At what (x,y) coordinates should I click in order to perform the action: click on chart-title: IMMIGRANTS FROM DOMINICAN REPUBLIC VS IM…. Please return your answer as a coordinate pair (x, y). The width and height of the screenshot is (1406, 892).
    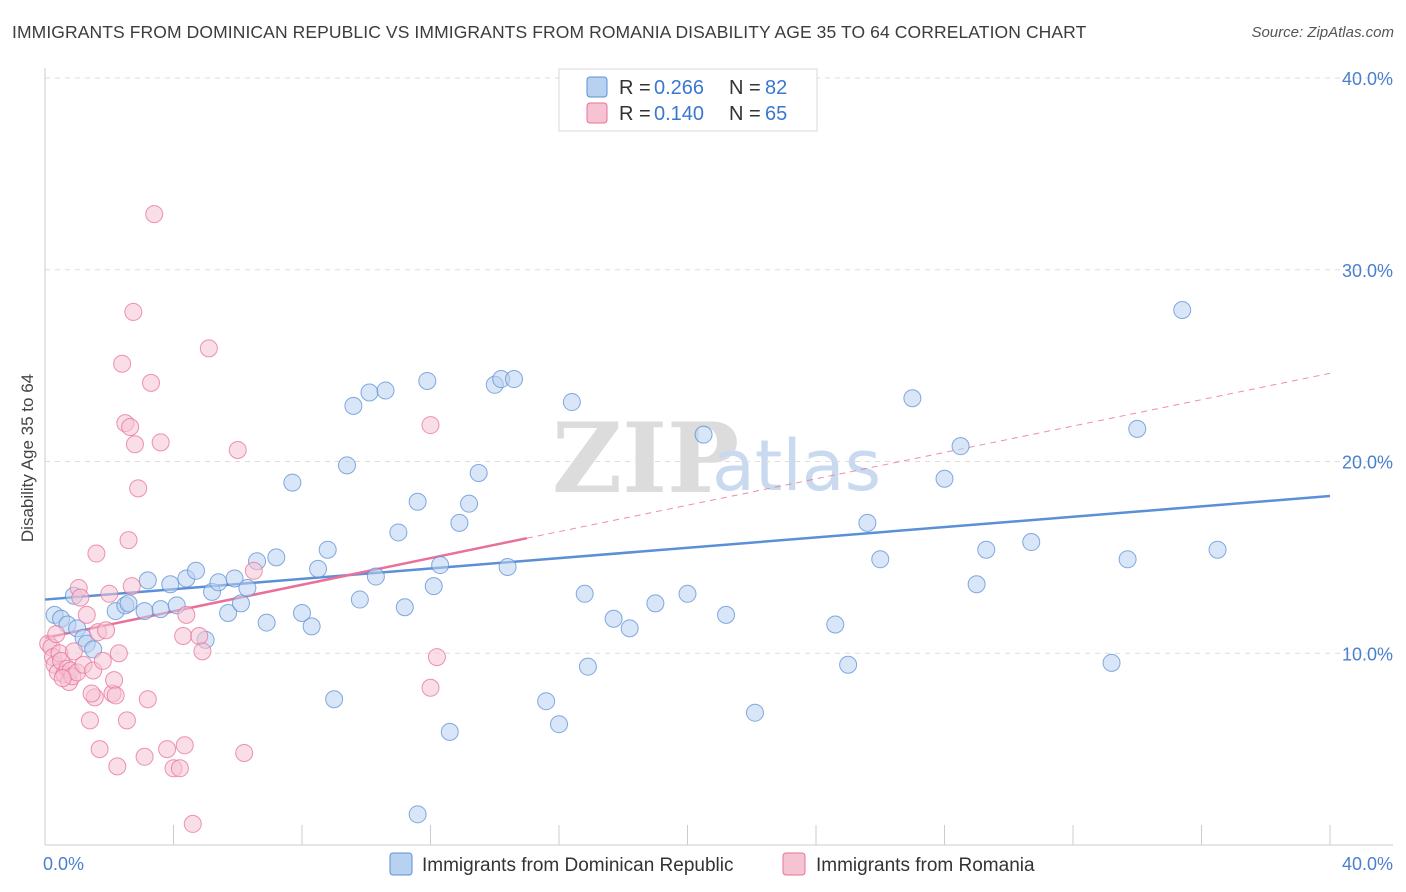
    Looking at the image, I should click on (549, 32).